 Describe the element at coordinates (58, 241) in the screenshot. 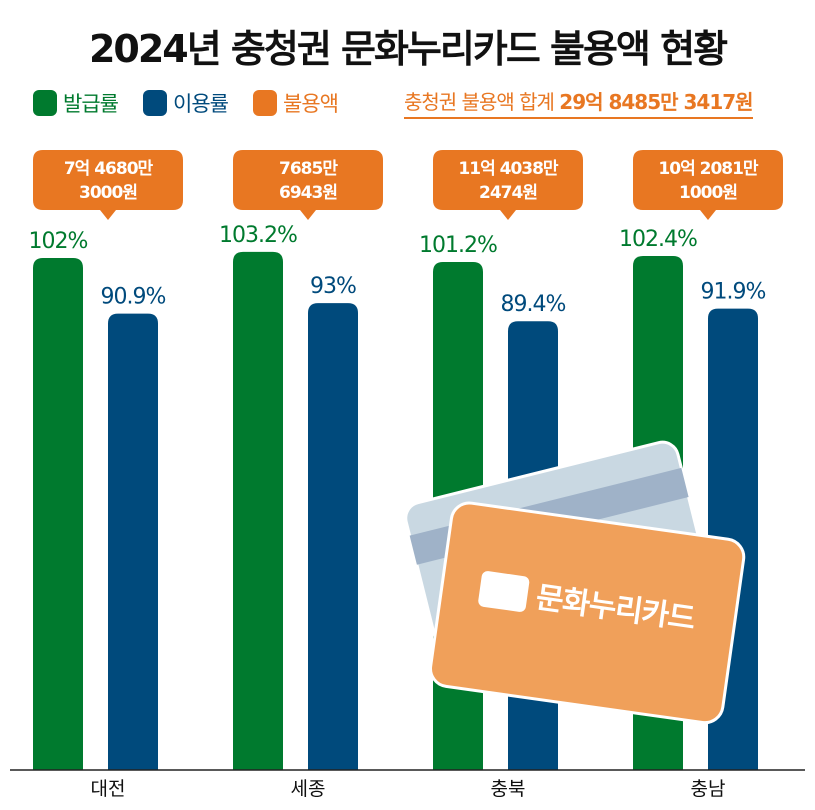

I see `data-label: 102%` at that location.